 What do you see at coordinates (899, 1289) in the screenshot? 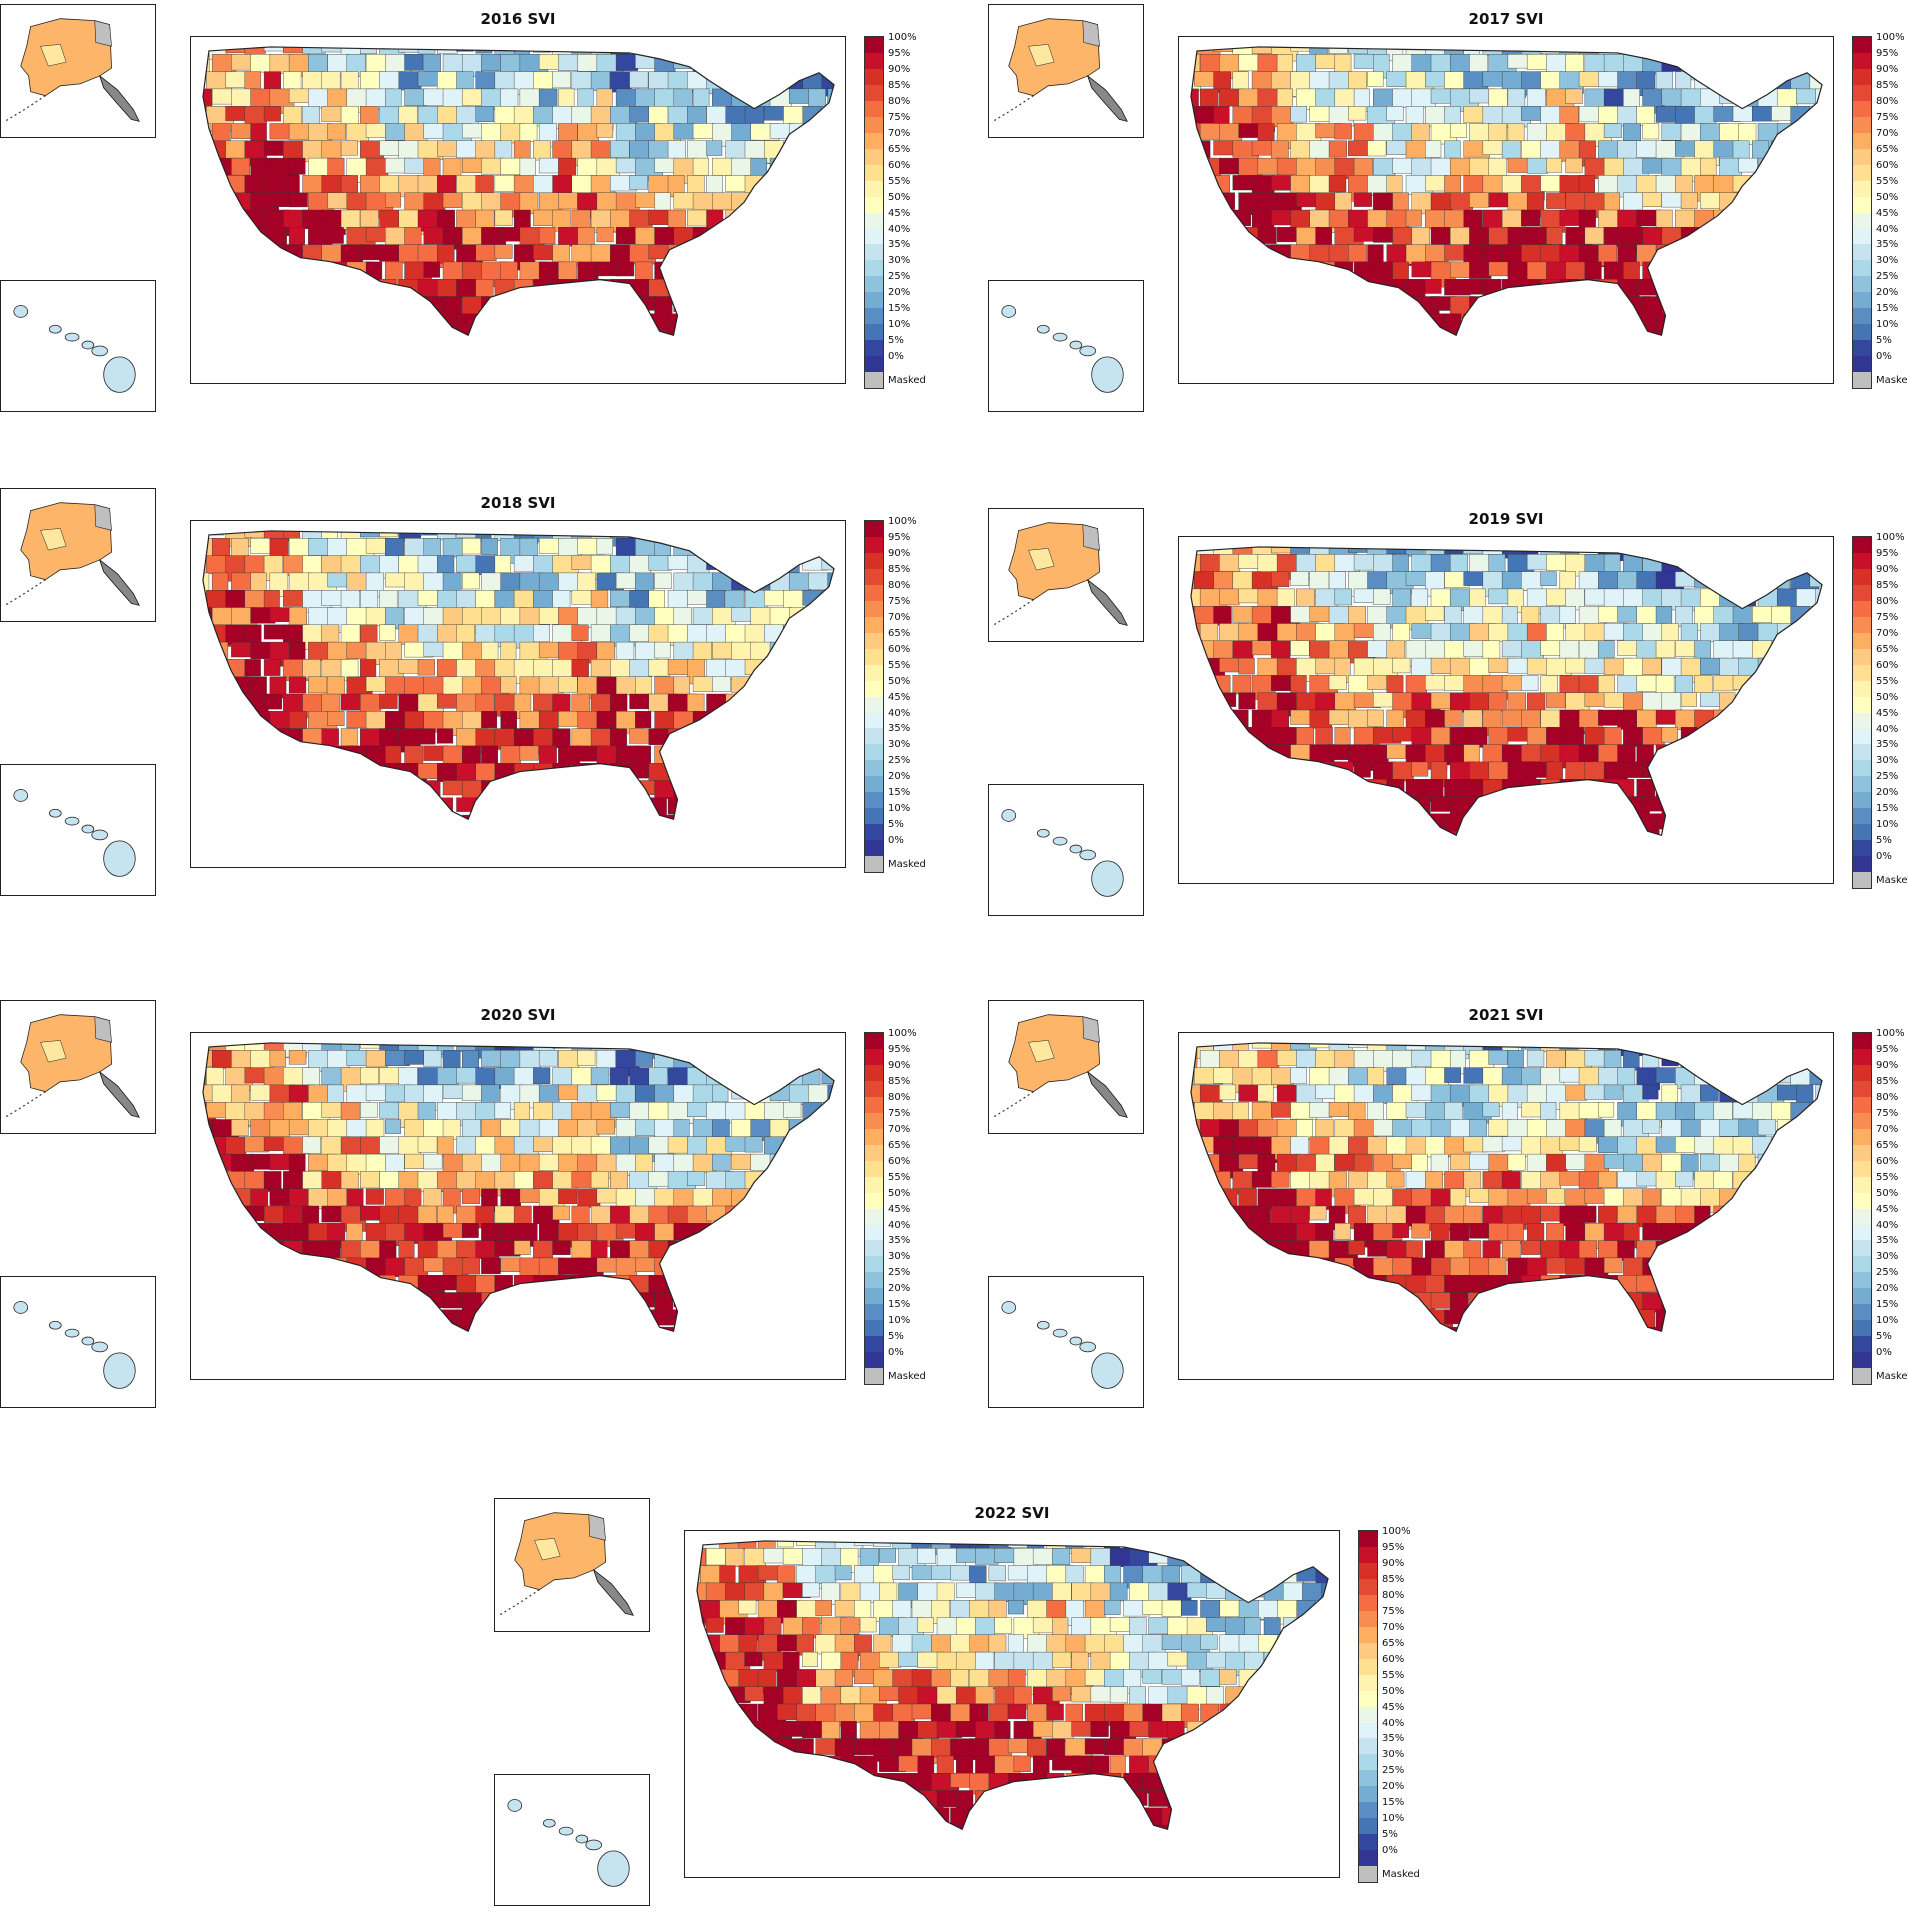
I see `colorbar-tick-label: 20%` at bounding box center [899, 1289].